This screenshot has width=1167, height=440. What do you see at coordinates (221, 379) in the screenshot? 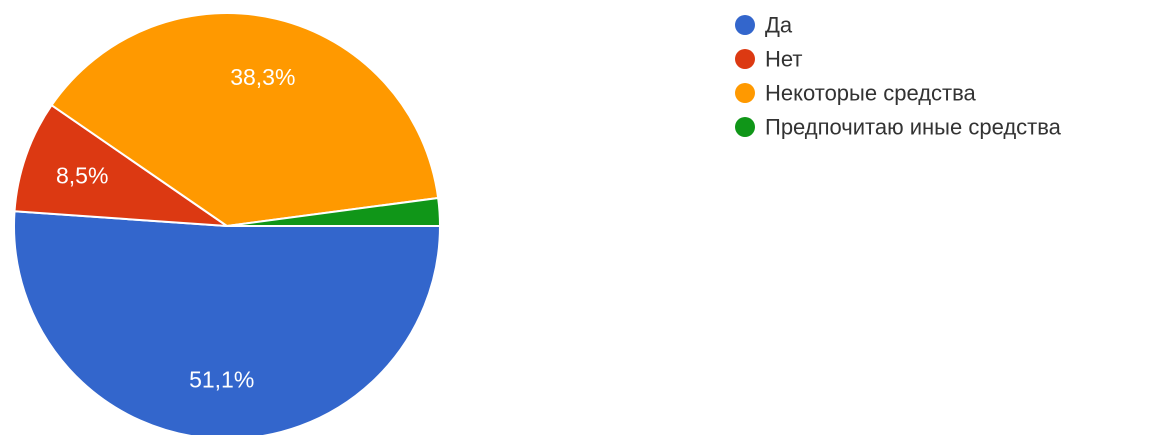
I see `pie-slice-1-value-label: 51,1%` at bounding box center [221, 379].